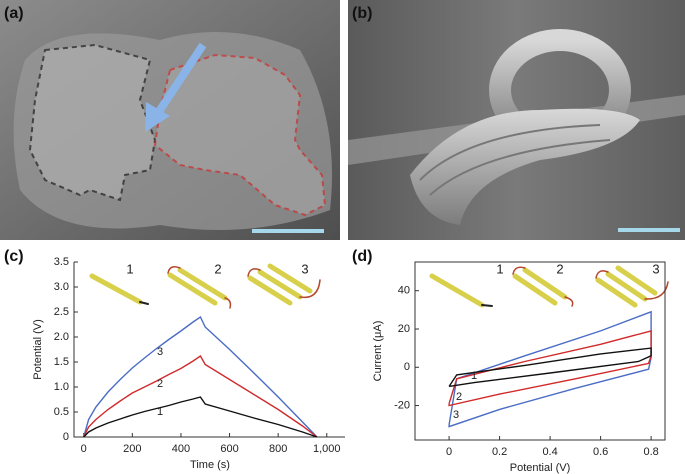 This screenshot has height=474, width=685. I want to click on x-tick-label: 400, so click(181, 449).